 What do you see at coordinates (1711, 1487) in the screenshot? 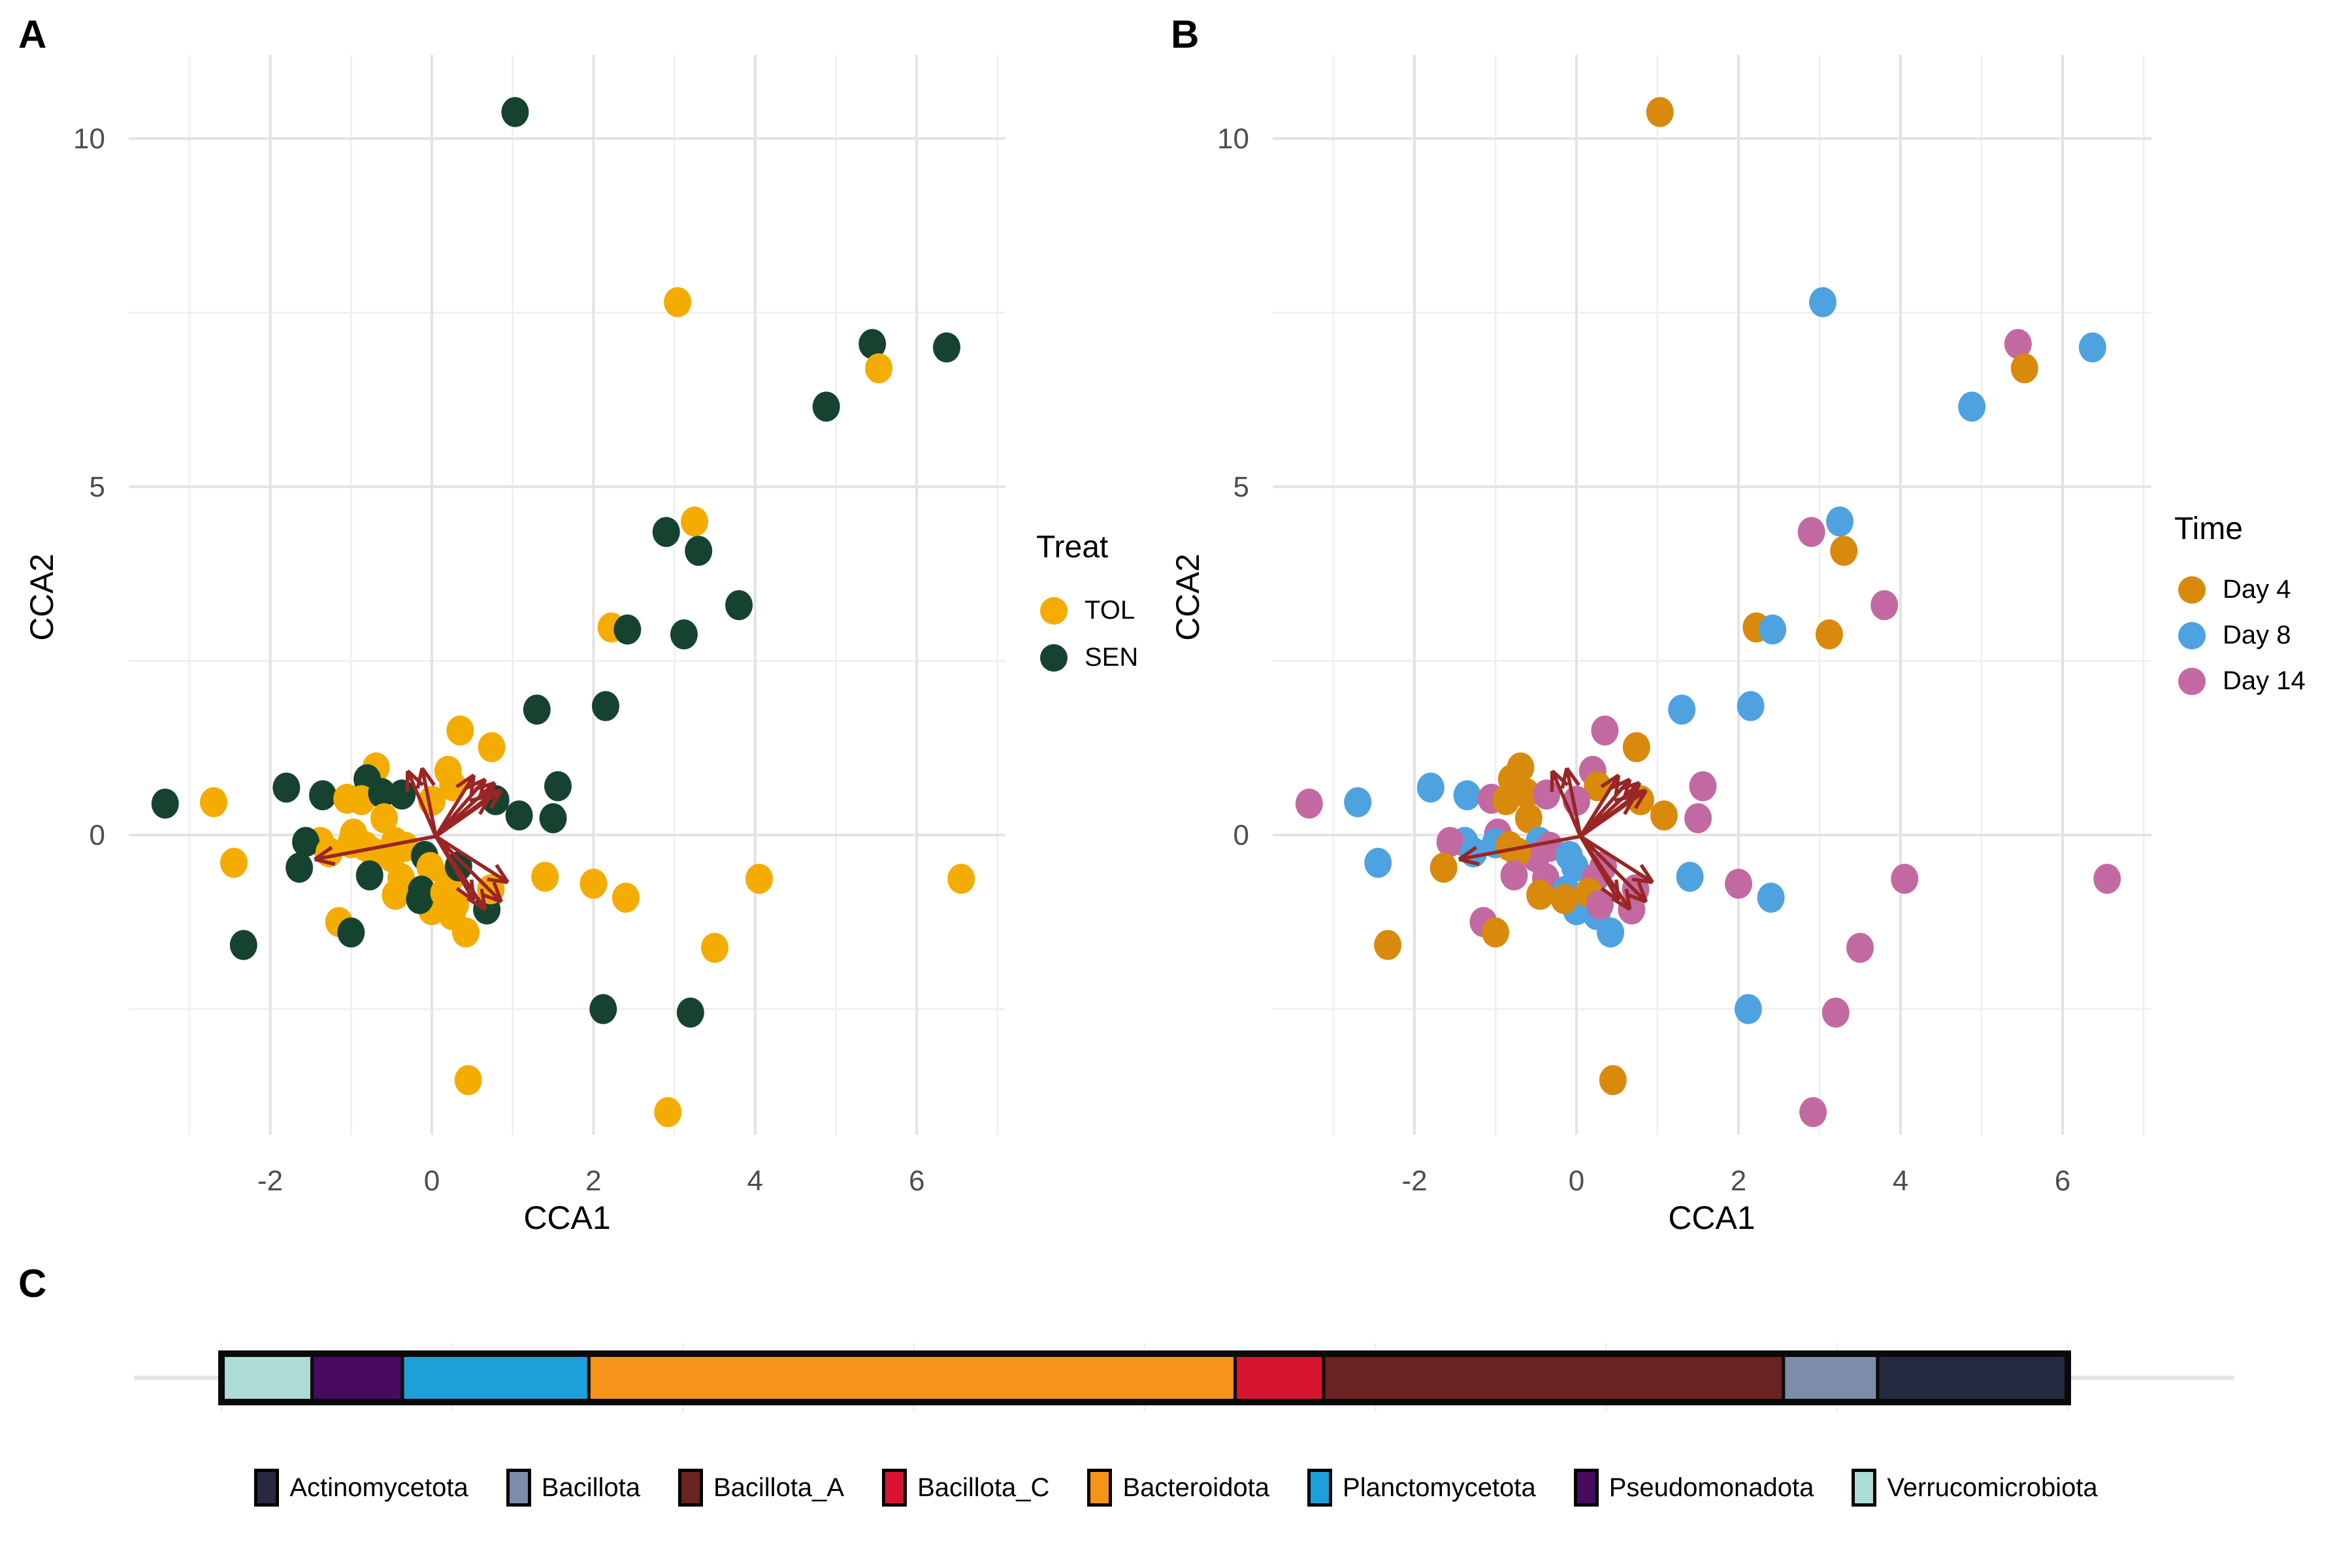
I see `phylum-label: Pseudomonadota` at bounding box center [1711, 1487].